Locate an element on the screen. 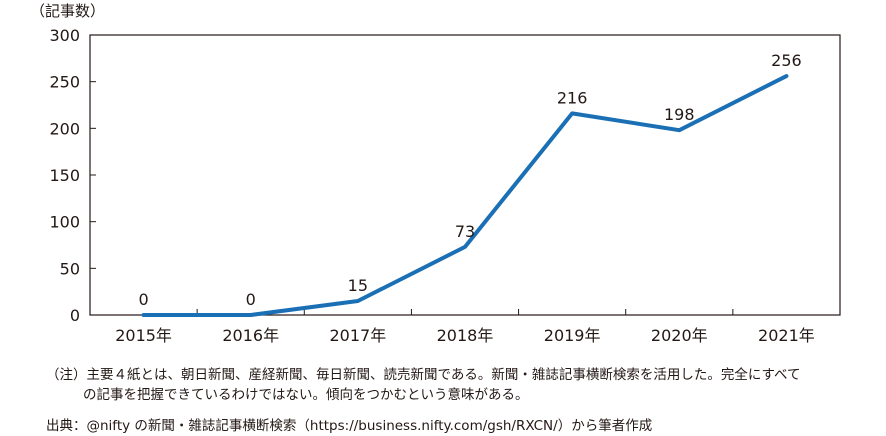 The width and height of the screenshot is (886, 436). y-tick-label: 150 is located at coordinates (64, 175).